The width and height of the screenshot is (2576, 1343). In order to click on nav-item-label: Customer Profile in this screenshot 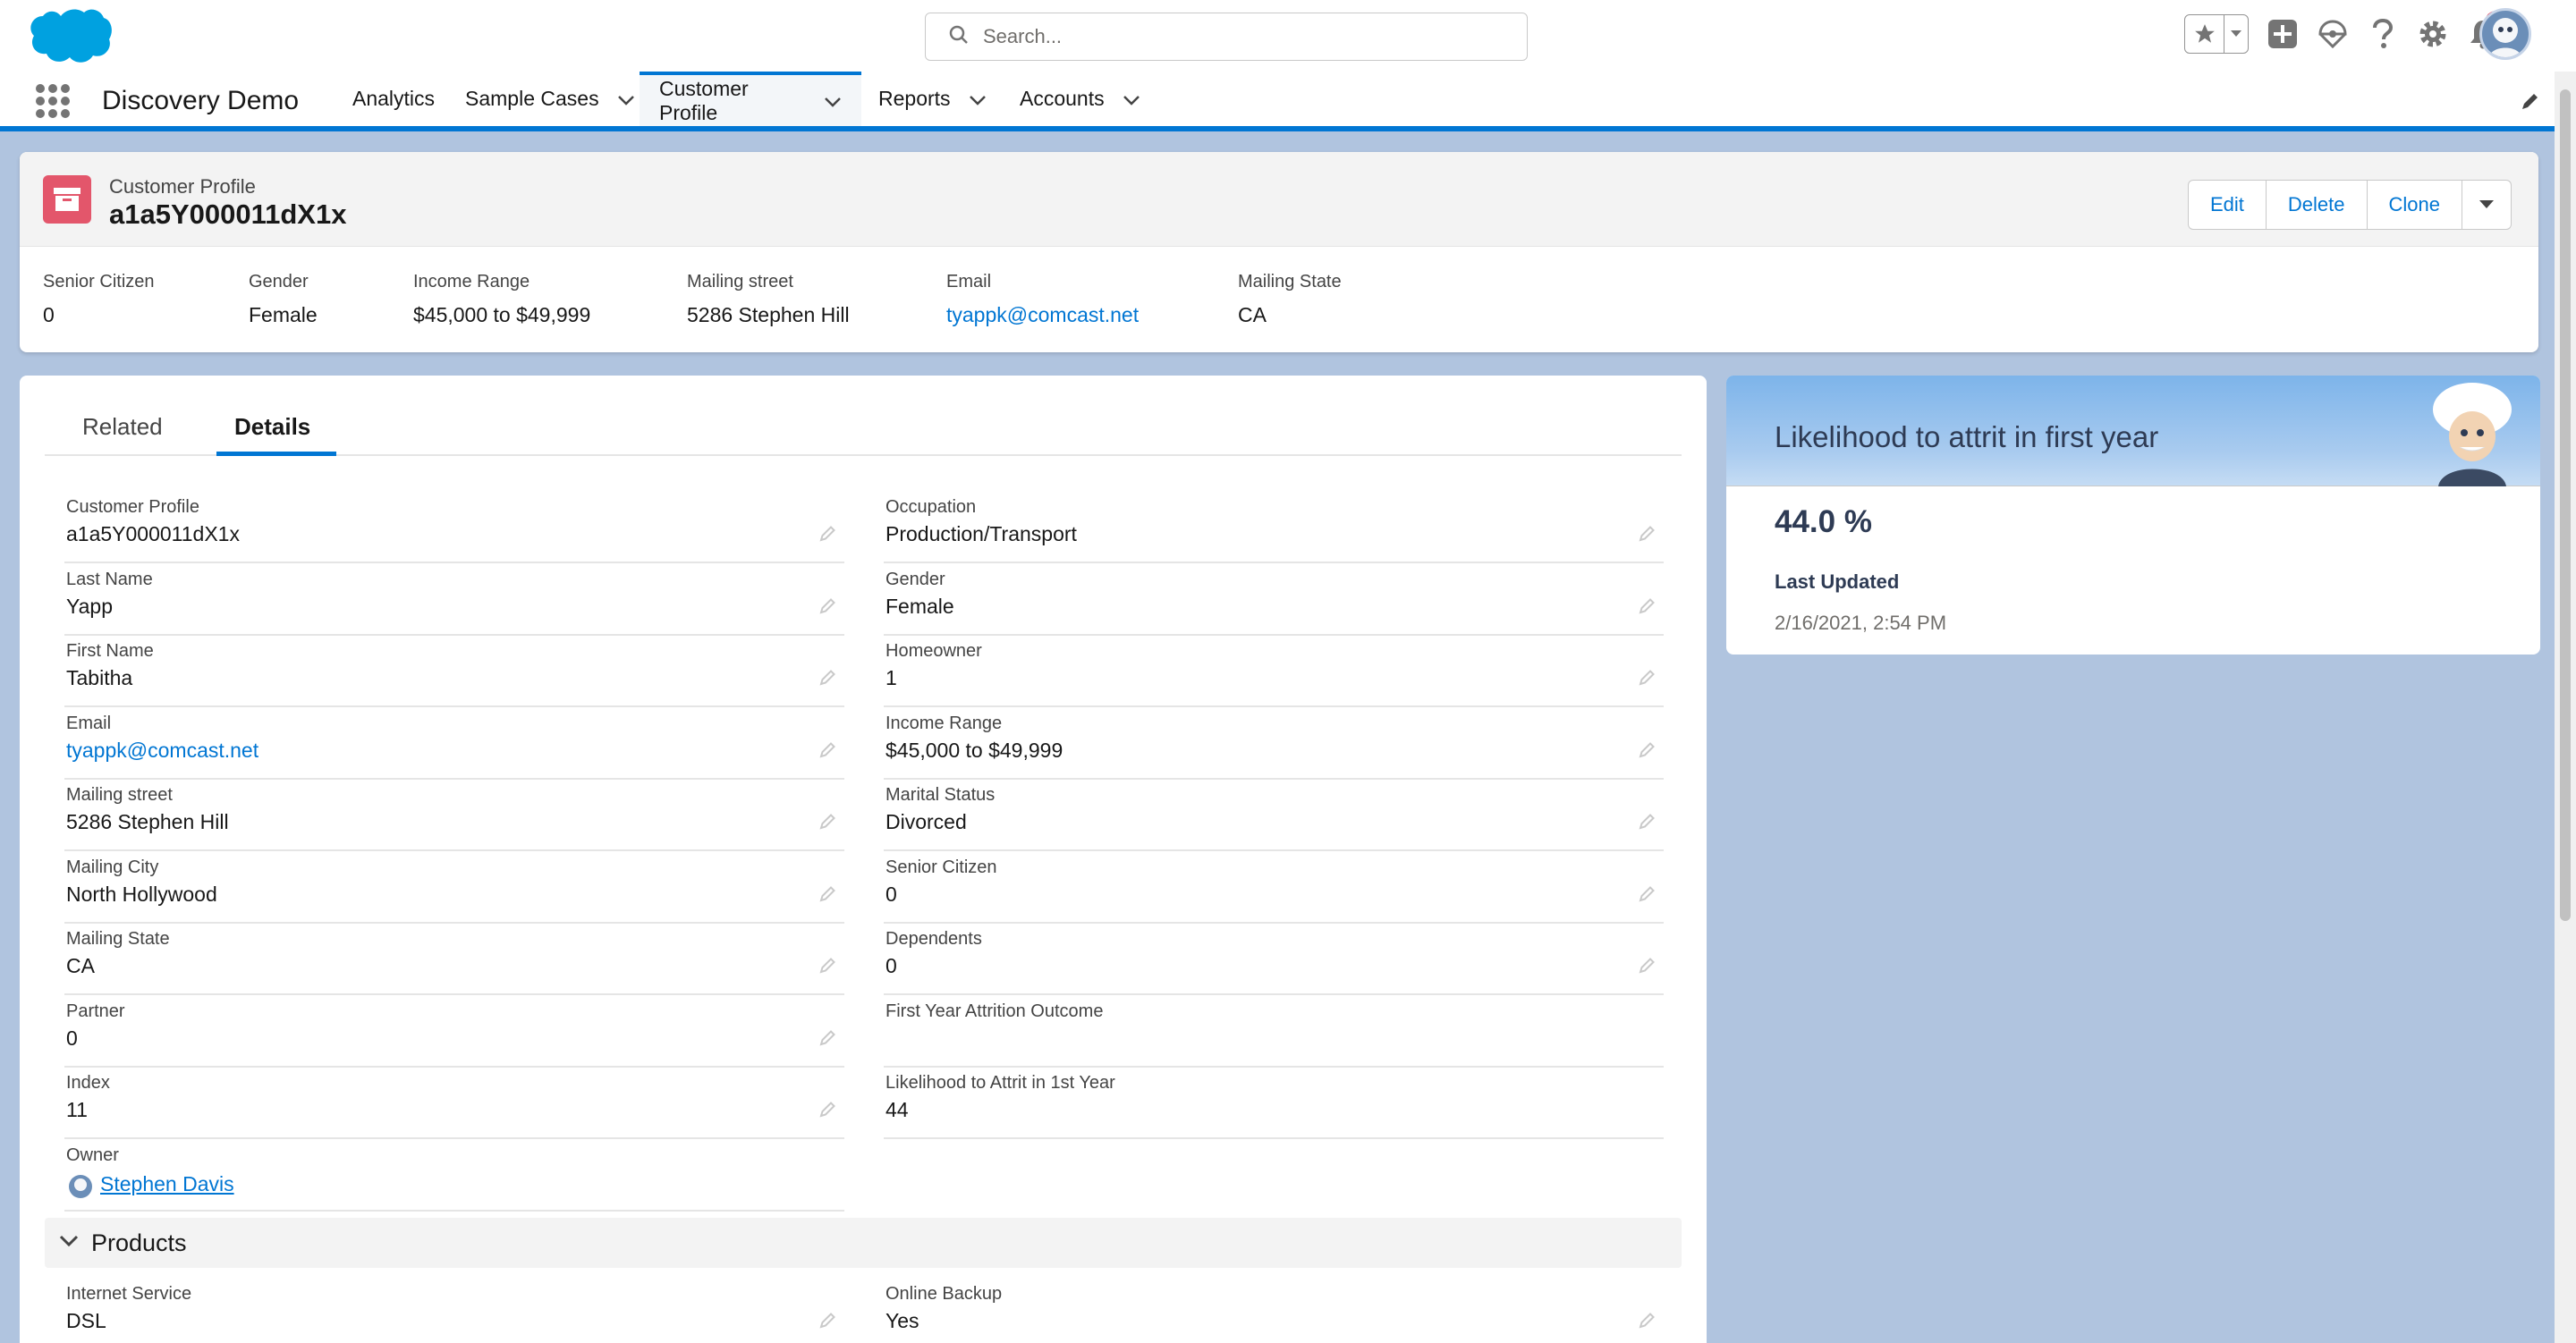, I will do `click(704, 100)`.